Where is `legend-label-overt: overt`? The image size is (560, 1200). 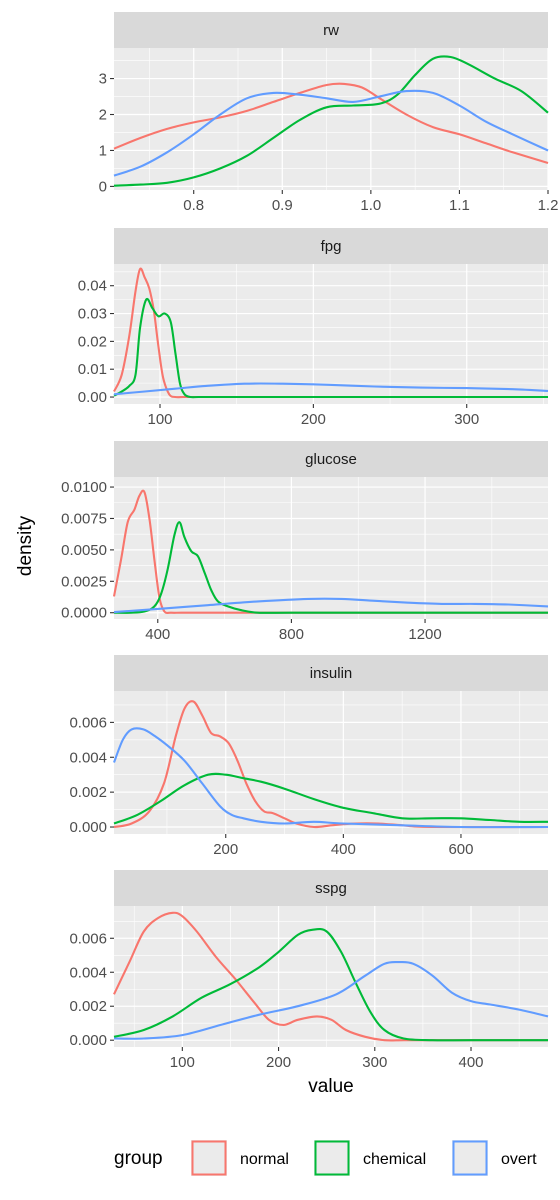 legend-label-overt: overt is located at coordinates (519, 1159).